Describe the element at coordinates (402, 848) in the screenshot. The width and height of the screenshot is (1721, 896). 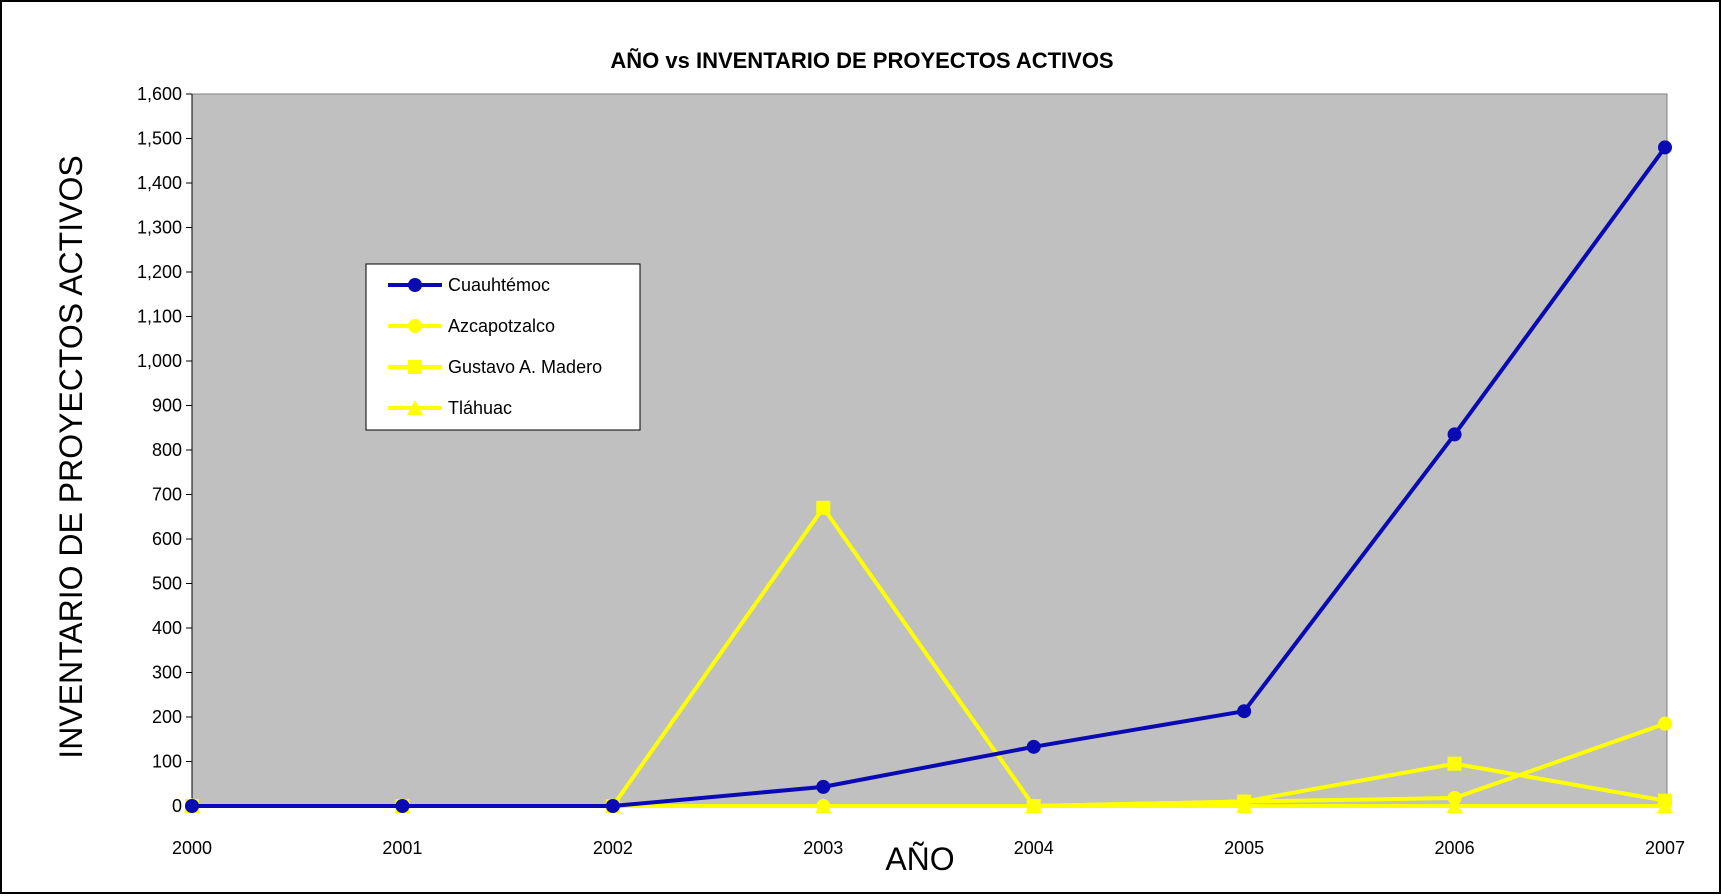
I see `x-tick-label: 2001` at that location.